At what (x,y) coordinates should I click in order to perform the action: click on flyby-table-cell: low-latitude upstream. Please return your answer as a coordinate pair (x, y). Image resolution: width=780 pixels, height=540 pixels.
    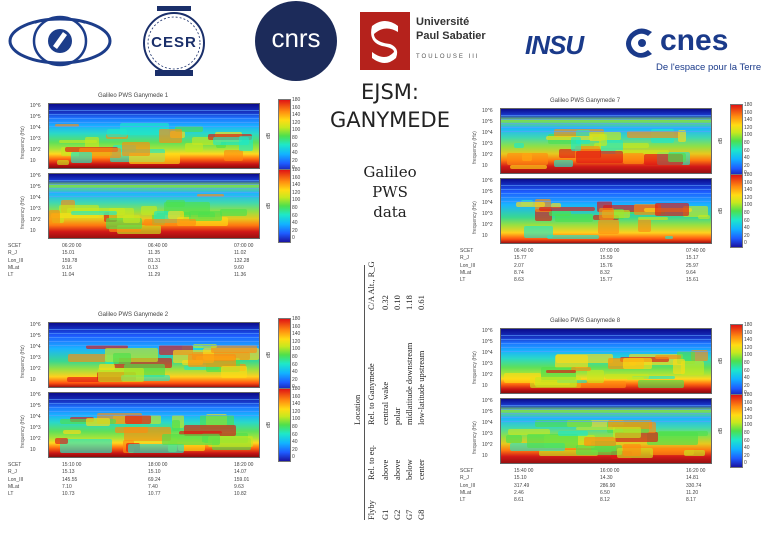
    Looking at the image, I should click on (421, 387).